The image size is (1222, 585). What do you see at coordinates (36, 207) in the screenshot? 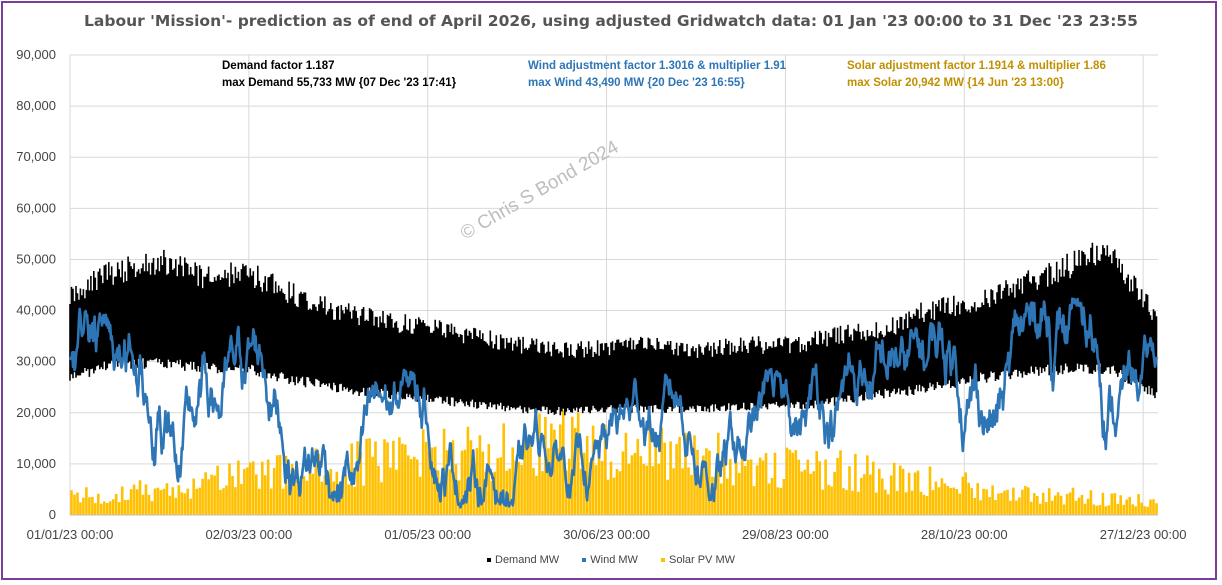
I see `y-tick-label: 60,000` at bounding box center [36, 207].